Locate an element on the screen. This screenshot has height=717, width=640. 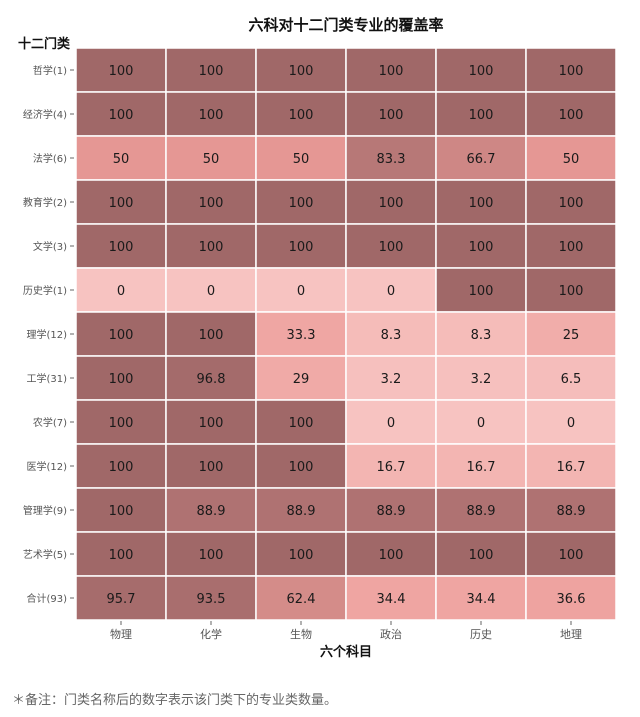
cell-value-label: 83.3 is located at coordinates (391, 159).